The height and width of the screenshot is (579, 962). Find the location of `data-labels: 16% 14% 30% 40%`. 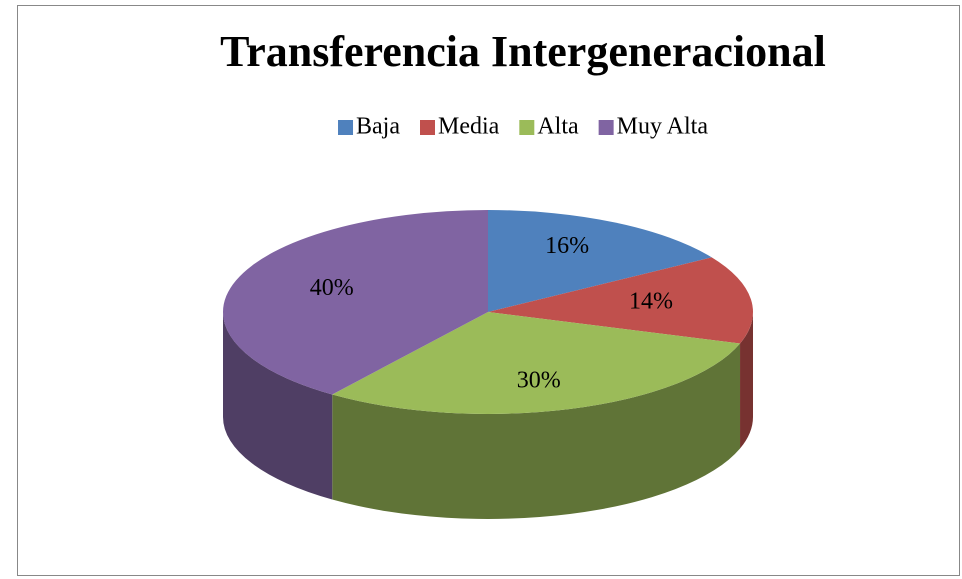

data-labels: 16% 14% 30% 40% is located at coordinates (491, 313).